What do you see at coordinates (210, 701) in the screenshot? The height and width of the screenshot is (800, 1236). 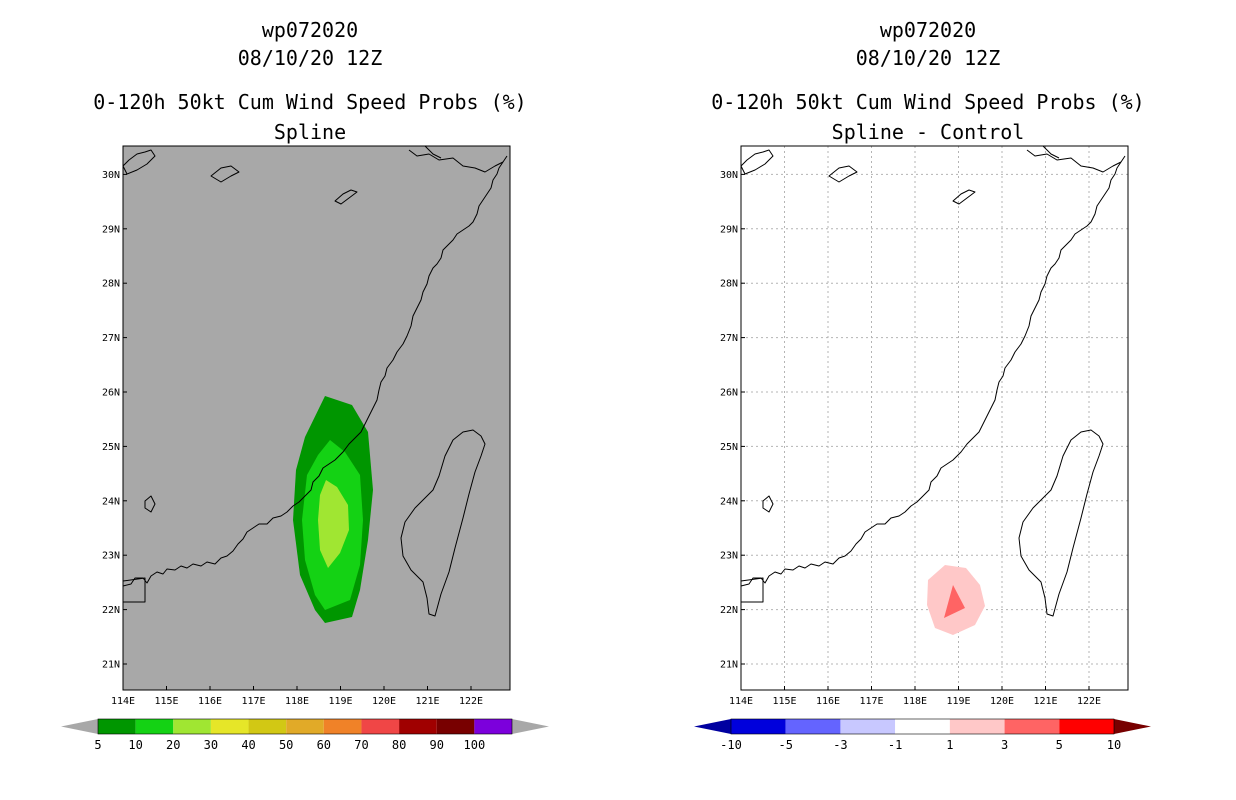 I see `lon-label: 116E` at bounding box center [210, 701].